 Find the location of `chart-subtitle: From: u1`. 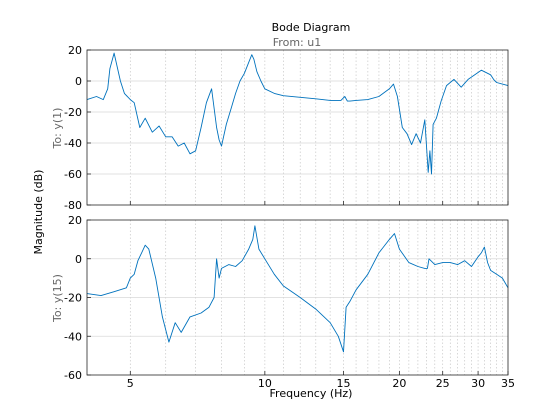

chart-subtitle: From: u1 is located at coordinates (297, 42).